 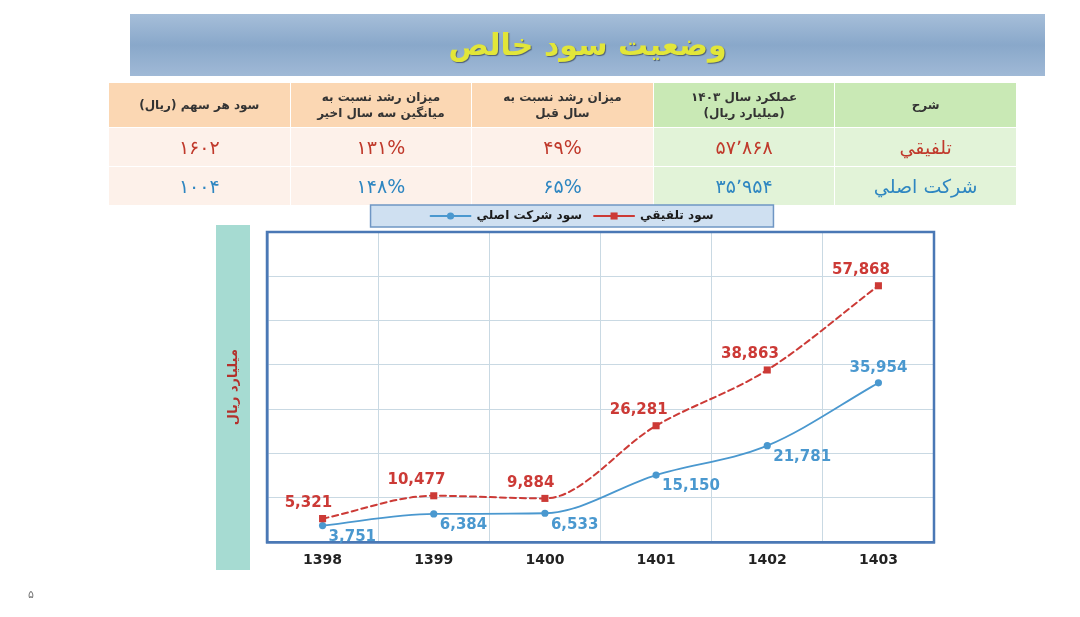 I want to click on text: ۵۷٬۸۶۸, so click(x=744, y=147).